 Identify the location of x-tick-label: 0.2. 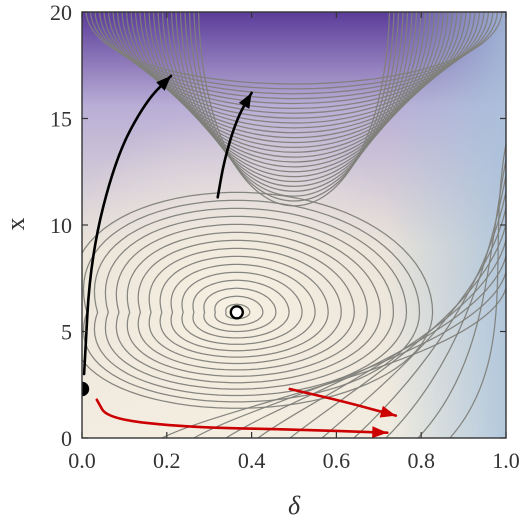
(167, 460).